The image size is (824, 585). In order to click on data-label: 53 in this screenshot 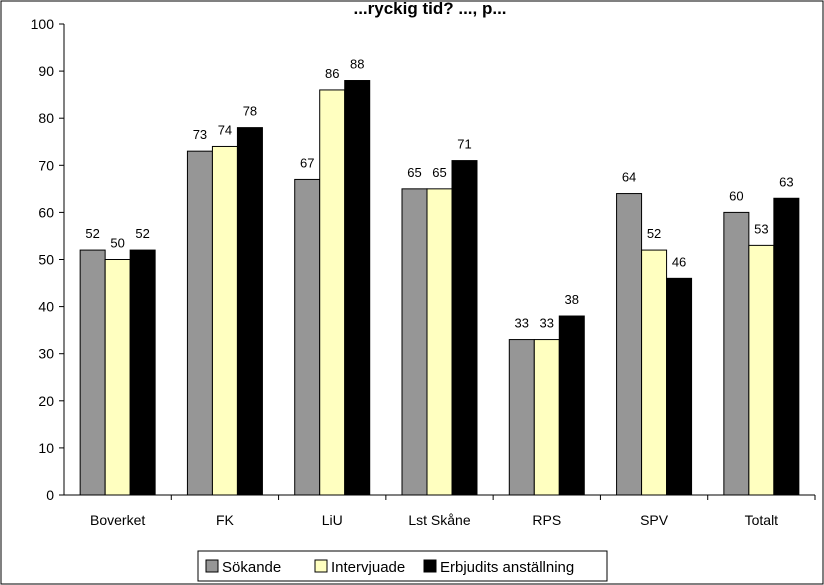, I will do `click(761, 228)`.